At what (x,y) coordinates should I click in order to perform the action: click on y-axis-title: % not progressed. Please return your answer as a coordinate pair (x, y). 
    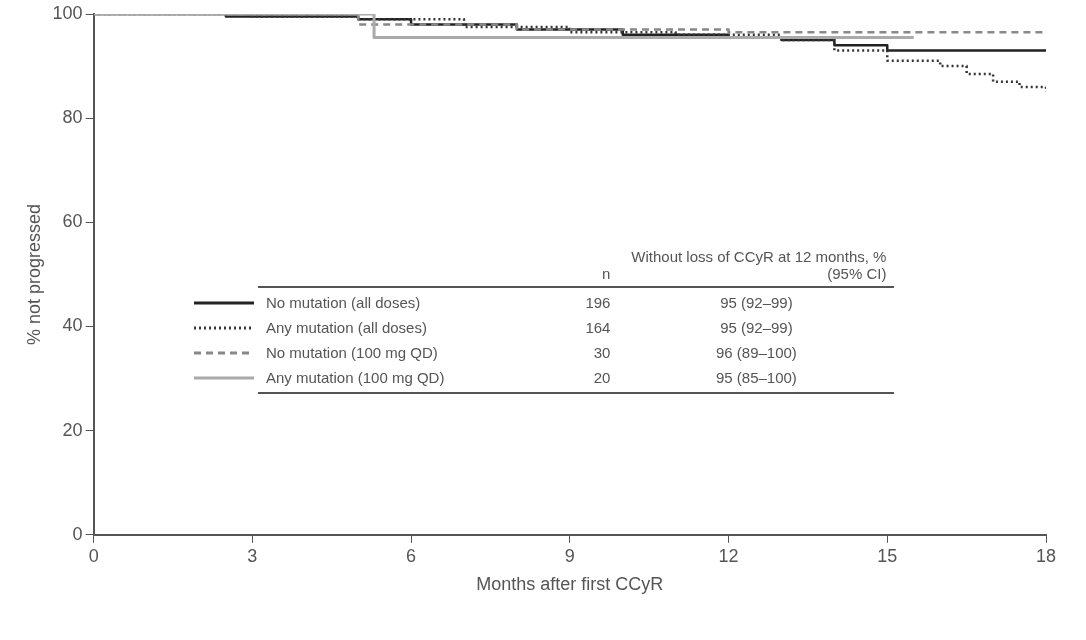
    Looking at the image, I should click on (33, 274).